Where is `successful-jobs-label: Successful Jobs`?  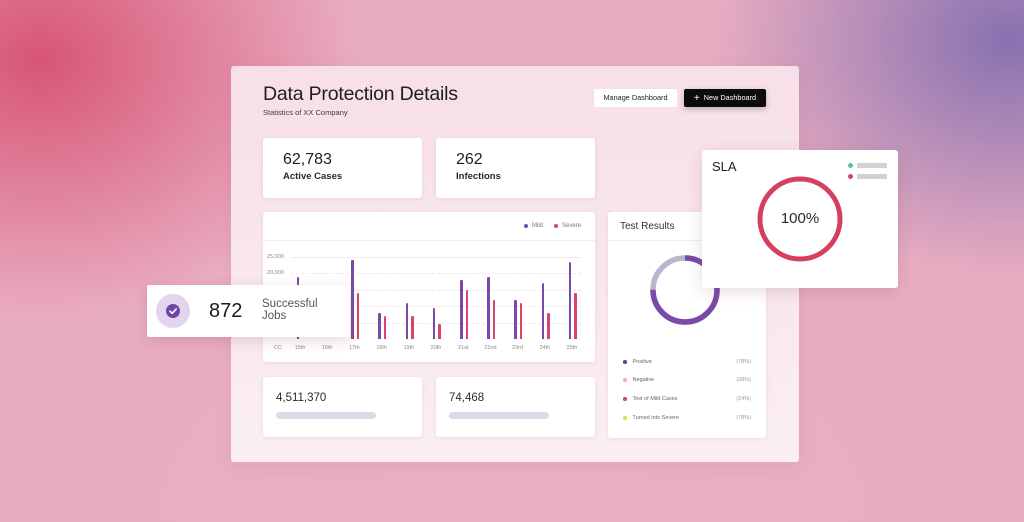 successful-jobs-label: Successful Jobs is located at coordinates (290, 310).